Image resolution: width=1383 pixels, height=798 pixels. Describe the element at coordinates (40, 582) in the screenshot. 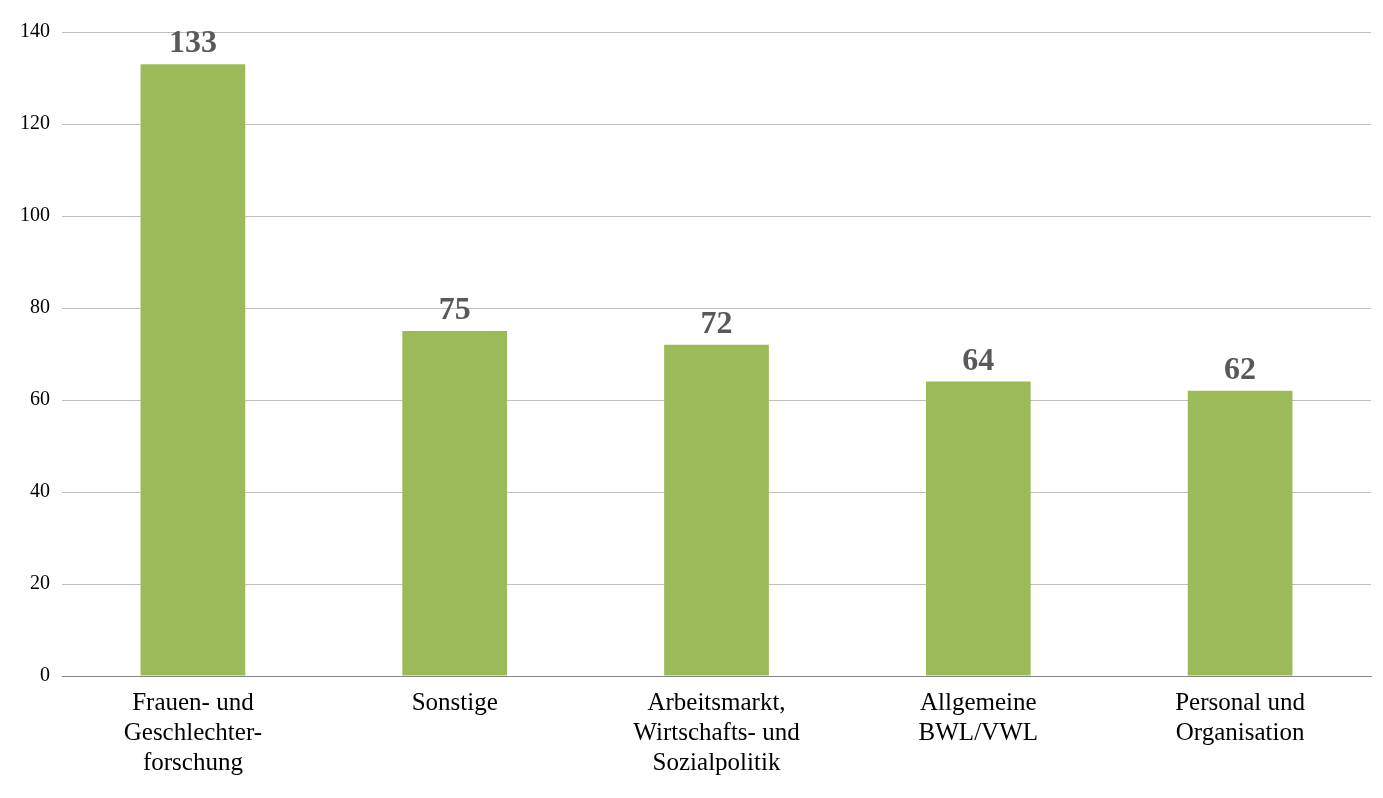

I see `y-tick-label: 20` at that location.